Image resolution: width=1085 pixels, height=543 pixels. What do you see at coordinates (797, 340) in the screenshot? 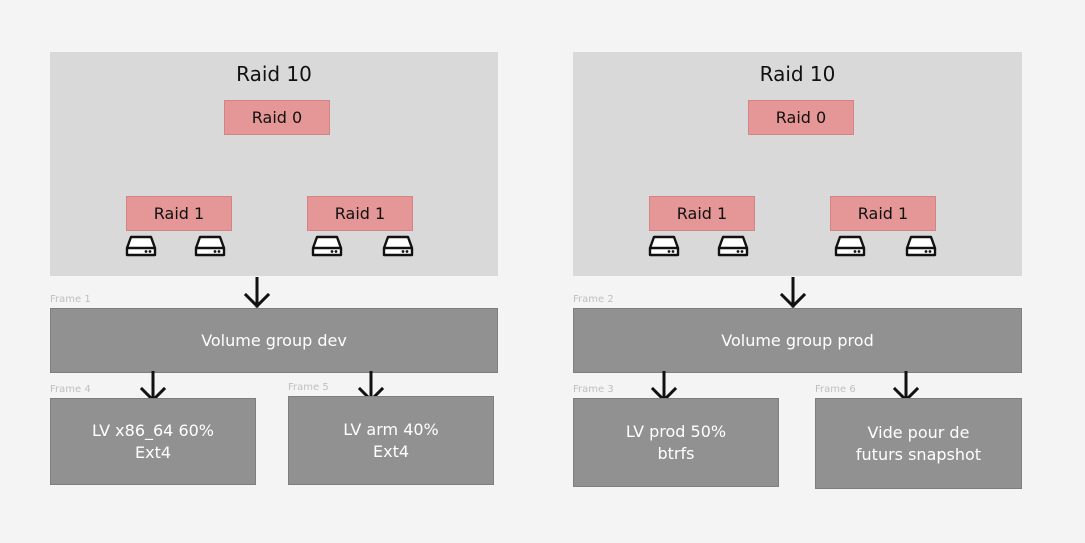
I see `right-volume-group-box: Volume group prod` at bounding box center [797, 340].